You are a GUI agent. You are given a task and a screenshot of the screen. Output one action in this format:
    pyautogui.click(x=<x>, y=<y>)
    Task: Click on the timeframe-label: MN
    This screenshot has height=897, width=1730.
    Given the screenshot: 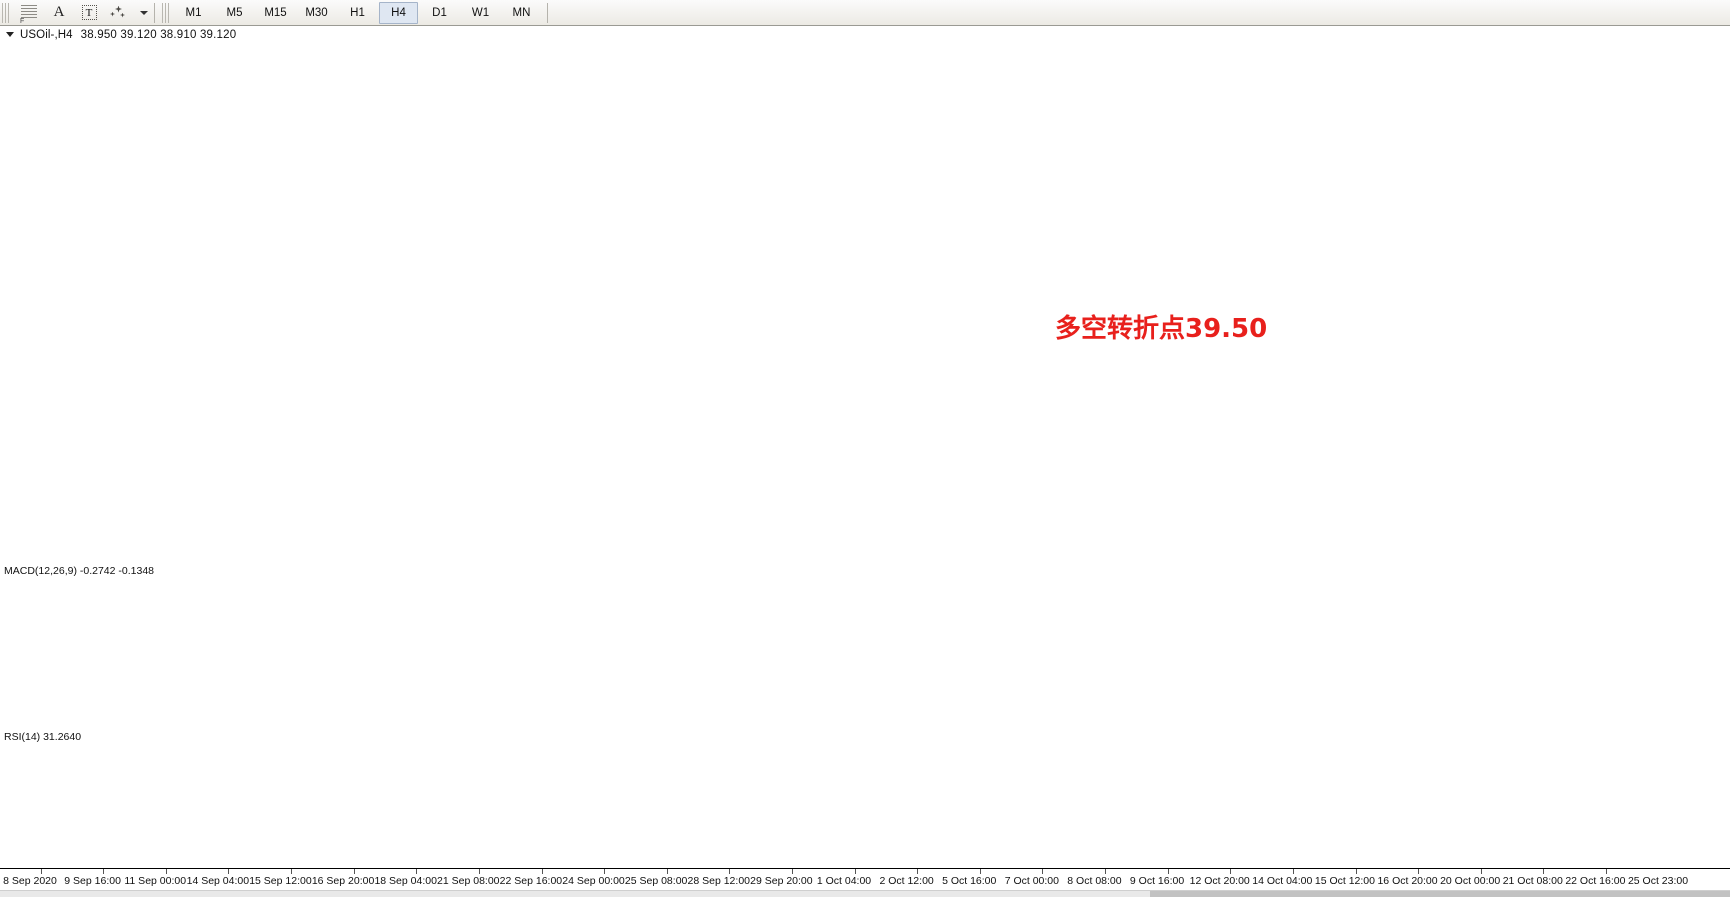 What is the action you would take?
    pyautogui.click(x=521, y=12)
    